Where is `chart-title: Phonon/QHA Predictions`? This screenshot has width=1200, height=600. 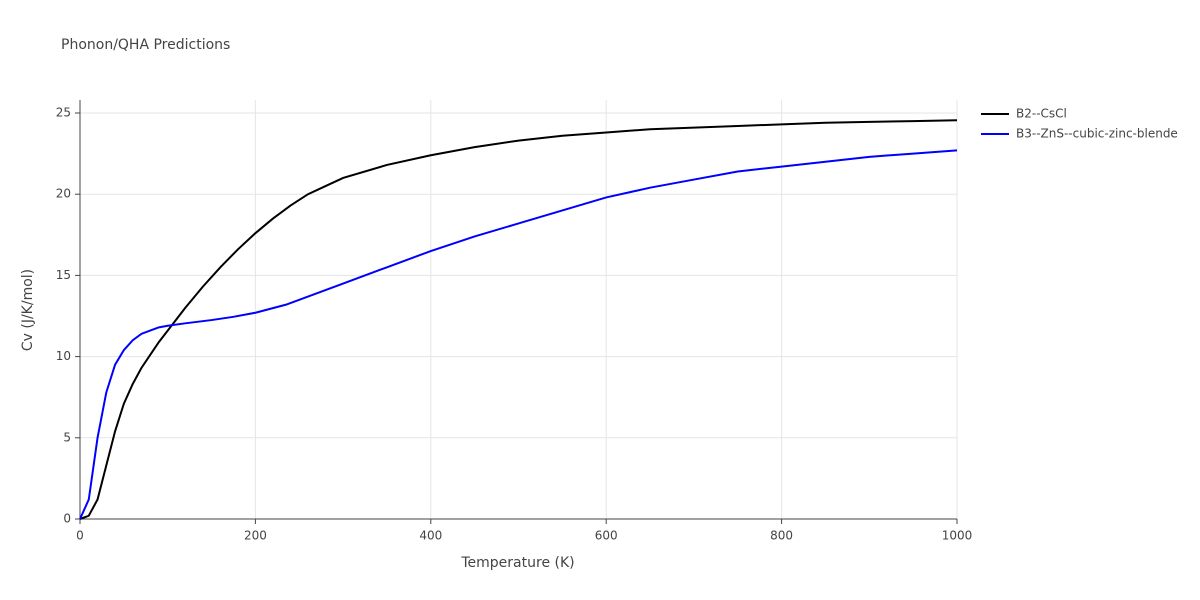 chart-title: Phonon/QHA Predictions is located at coordinates (145, 45).